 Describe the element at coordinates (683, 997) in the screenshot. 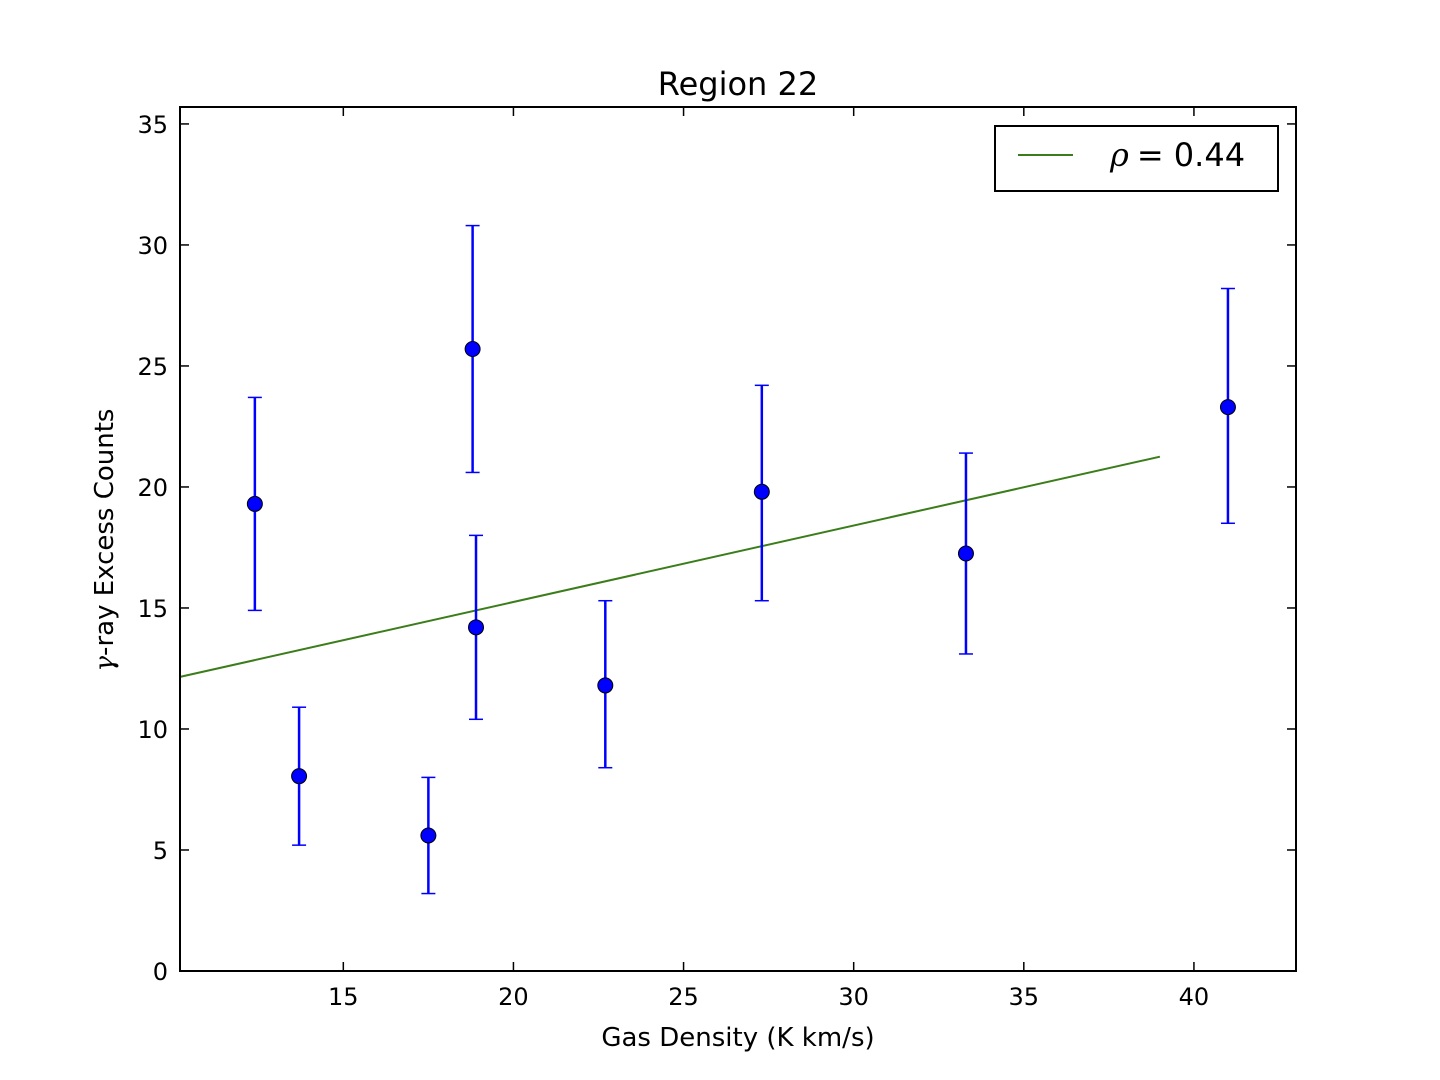

I see `x-tick-label: 25` at that location.